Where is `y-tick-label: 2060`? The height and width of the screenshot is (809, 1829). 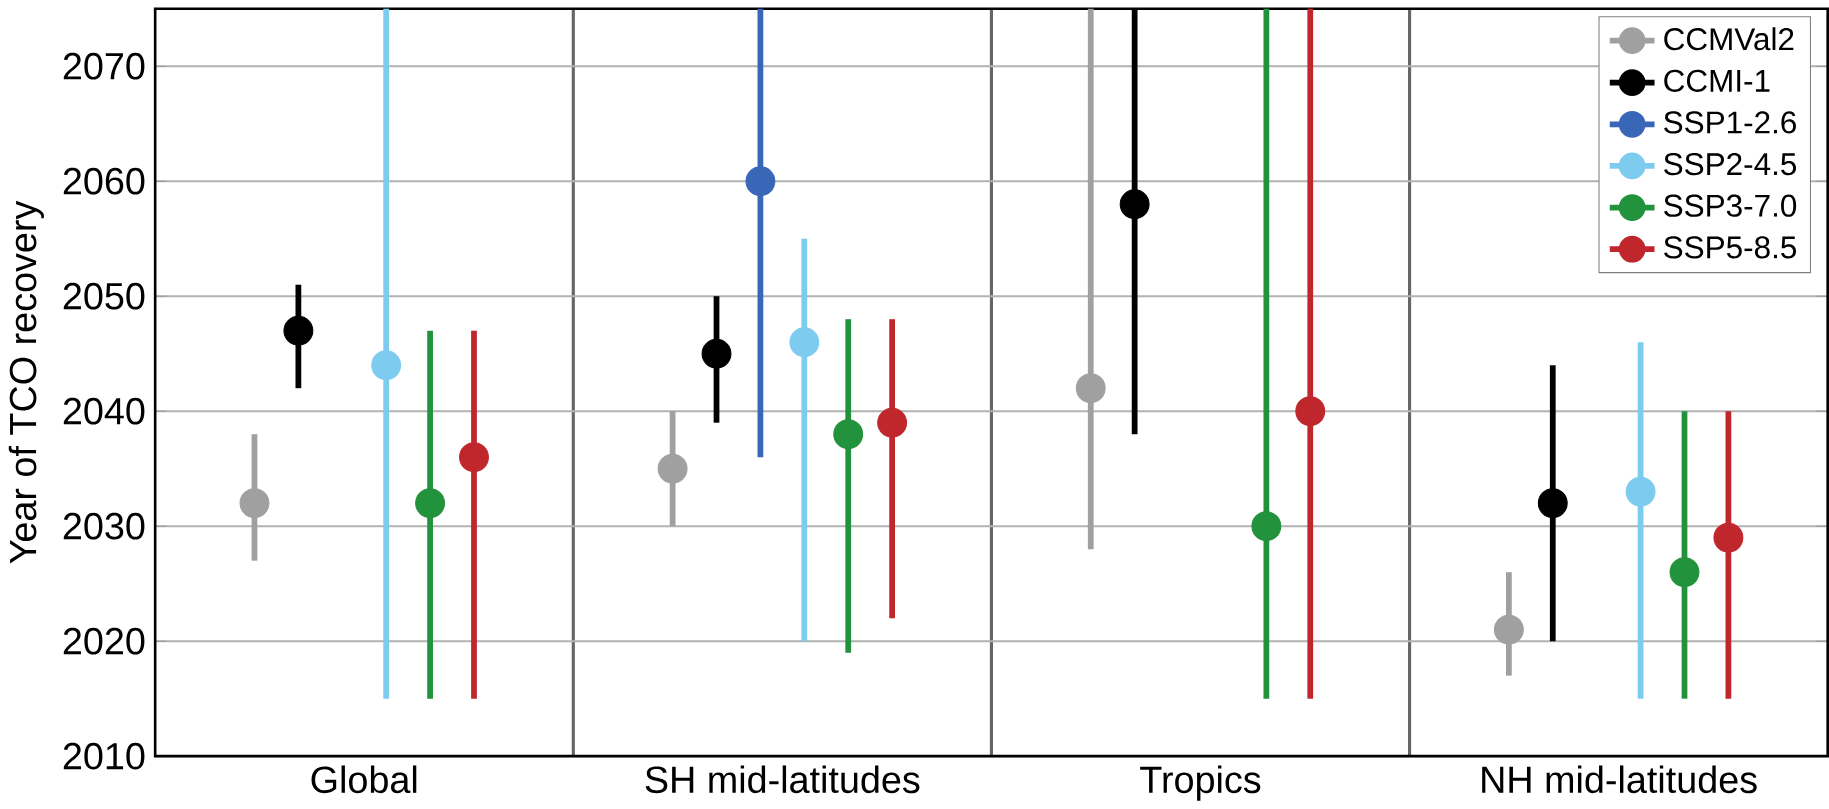 y-tick-label: 2060 is located at coordinates (104, 181).